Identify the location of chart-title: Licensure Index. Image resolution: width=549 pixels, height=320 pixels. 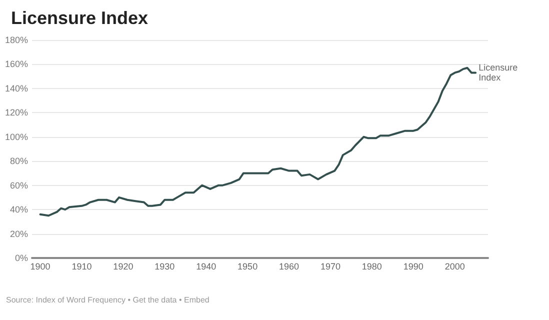
(79, 18).